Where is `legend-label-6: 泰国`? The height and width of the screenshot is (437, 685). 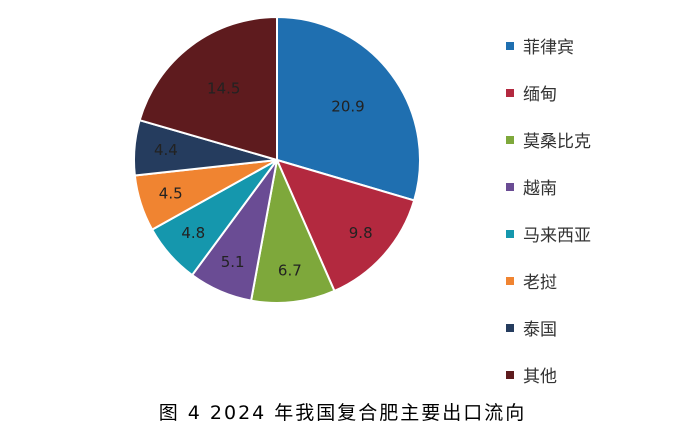
legend-label-6: 泰国 is located at coordinates (540, 330).